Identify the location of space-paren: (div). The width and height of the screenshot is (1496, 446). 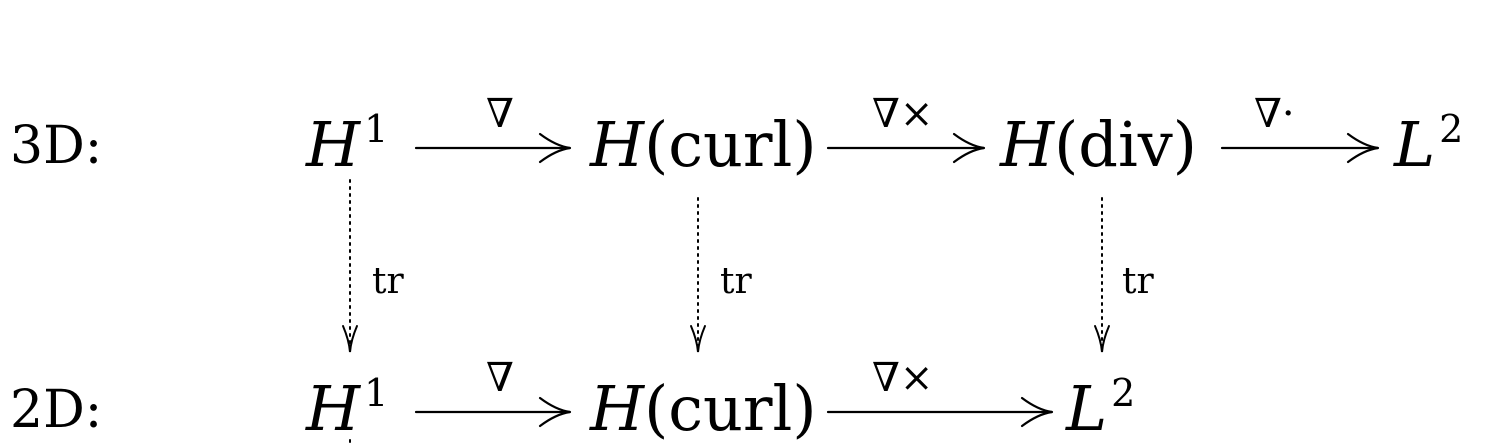
(1125, 144).